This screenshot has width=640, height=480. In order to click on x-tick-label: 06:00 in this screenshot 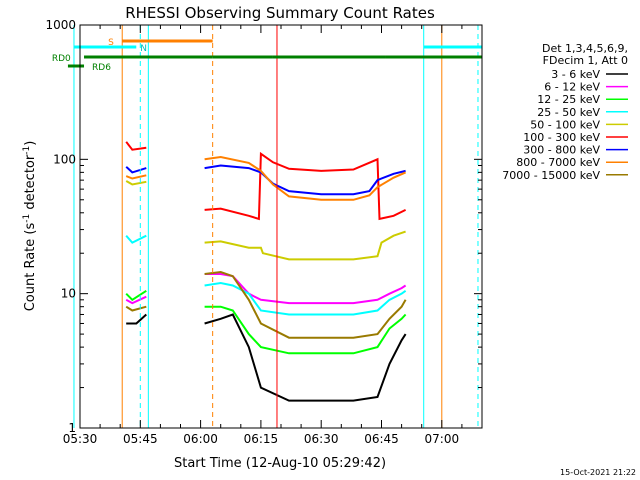, I will do `click(200, 439)`.